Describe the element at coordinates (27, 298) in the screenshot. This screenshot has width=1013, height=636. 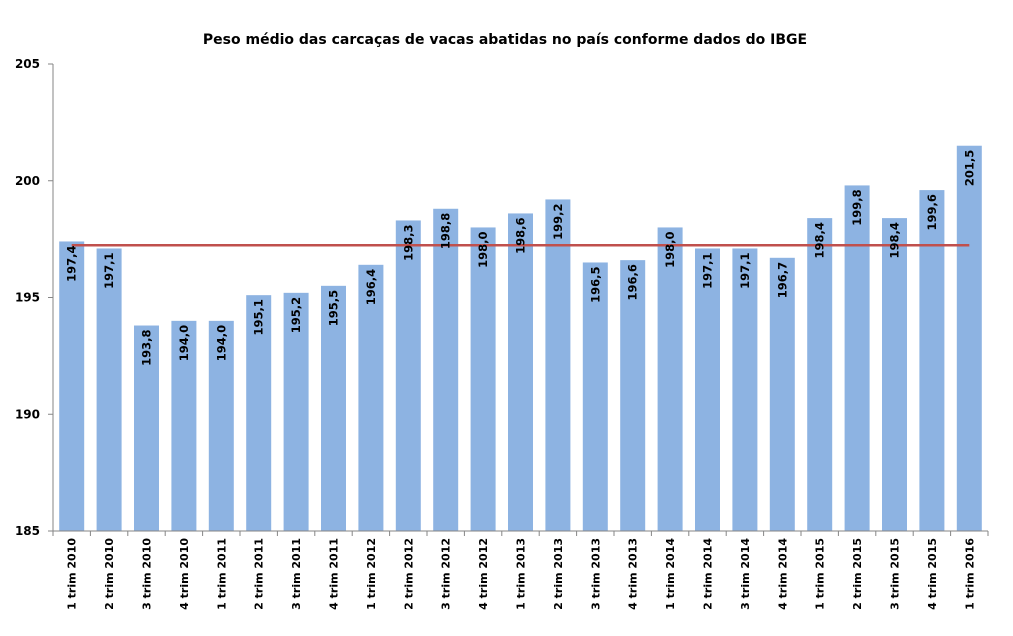
I see `y-tick-label: 195` at that location.